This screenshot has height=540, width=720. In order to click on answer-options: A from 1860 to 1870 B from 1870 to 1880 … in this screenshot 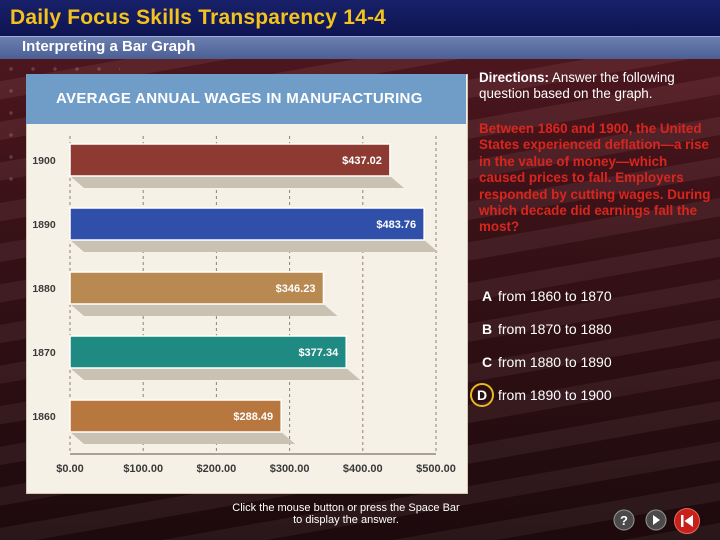, I will do `click(590, 350)`.